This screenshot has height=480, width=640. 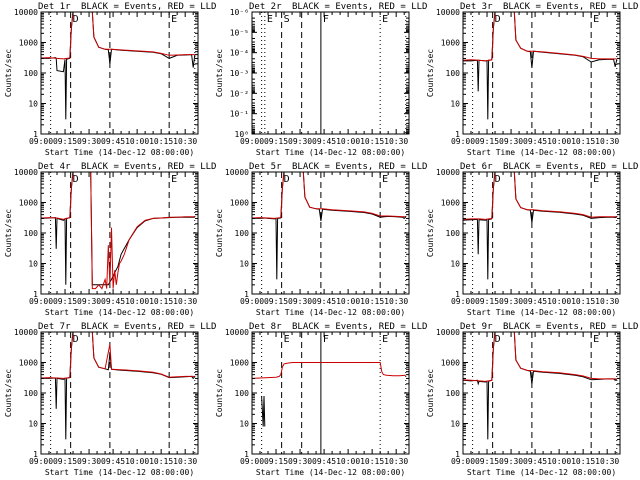 I want to click on series-lld, so click(x=539, y=195).